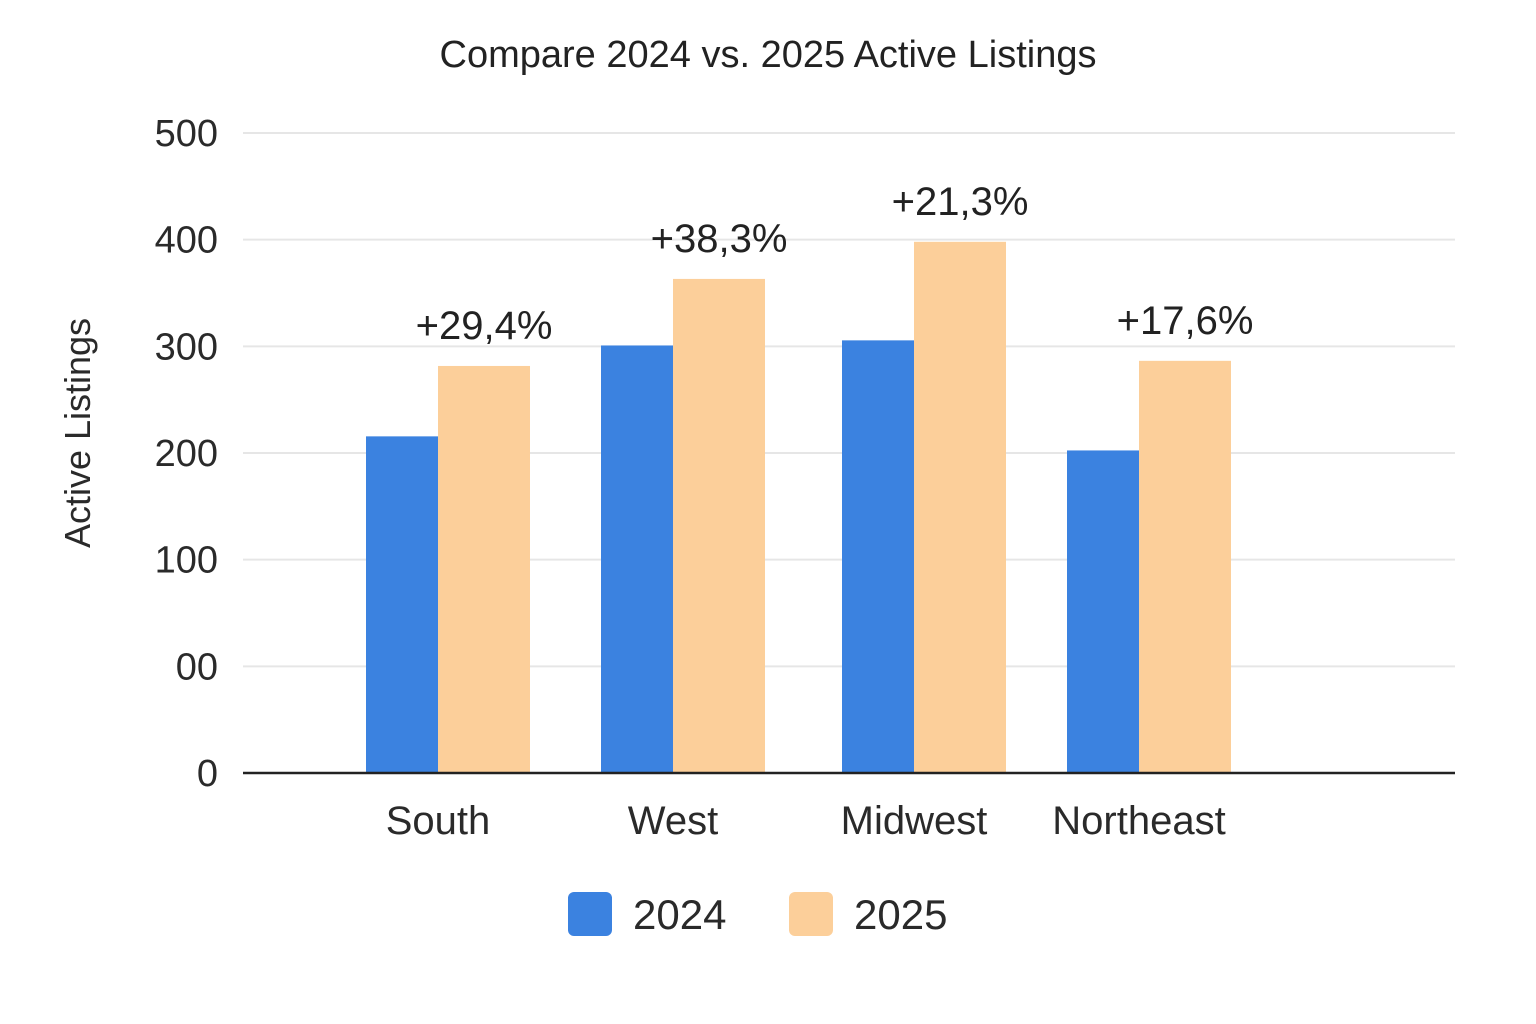  Describe the element at coordinates (637, 559) in the screenshot. I see `bar-2024-west` at that location.